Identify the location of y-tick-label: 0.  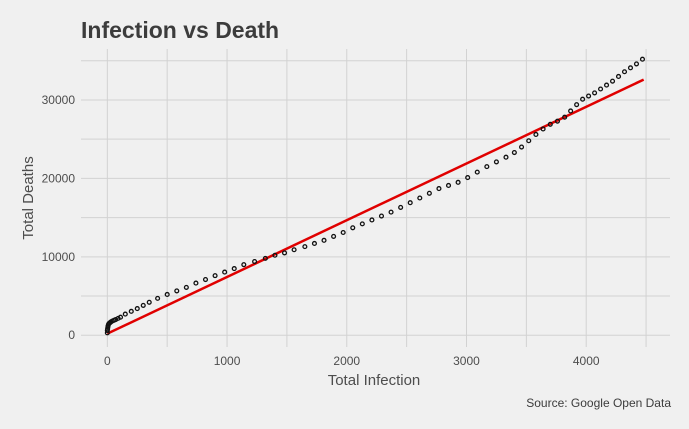
(71, 335).